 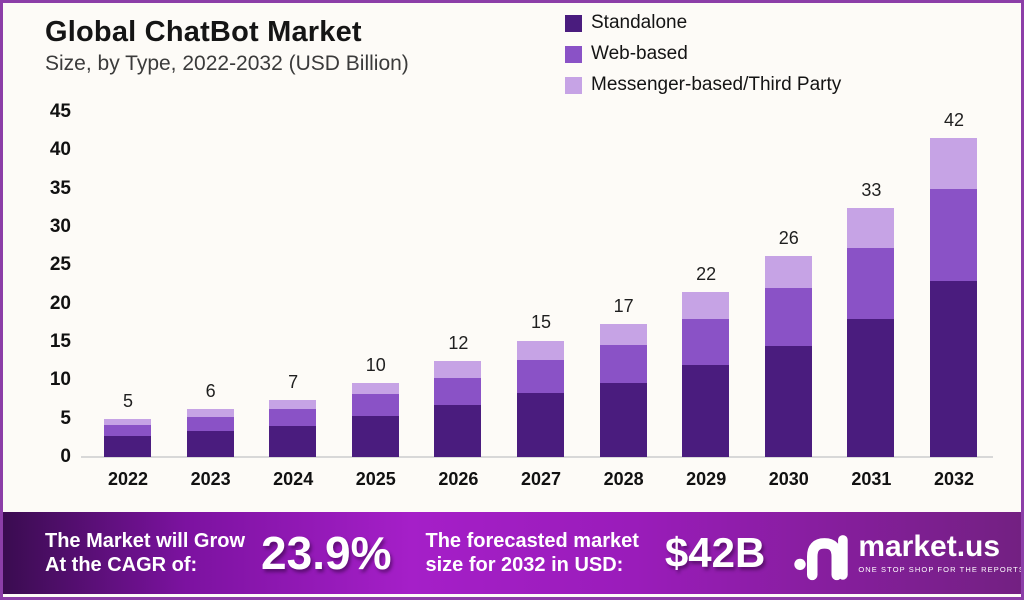 What do you see at coordinates (954, 120) in the screenshot?
I see `bar-value-label: 42` at bounding box center [954, 120].